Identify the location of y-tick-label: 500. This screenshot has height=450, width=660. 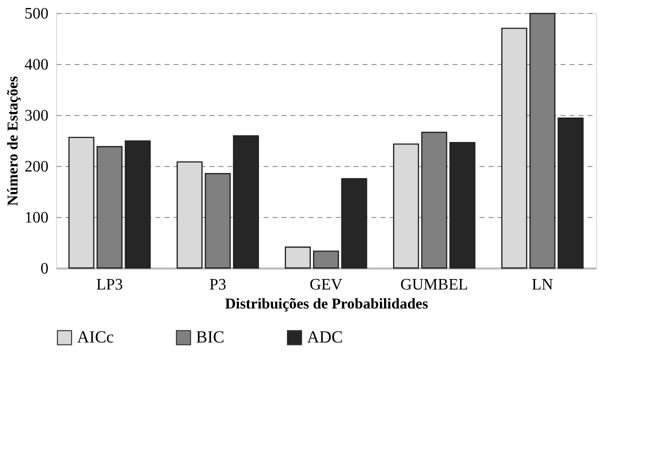
(36, 14).